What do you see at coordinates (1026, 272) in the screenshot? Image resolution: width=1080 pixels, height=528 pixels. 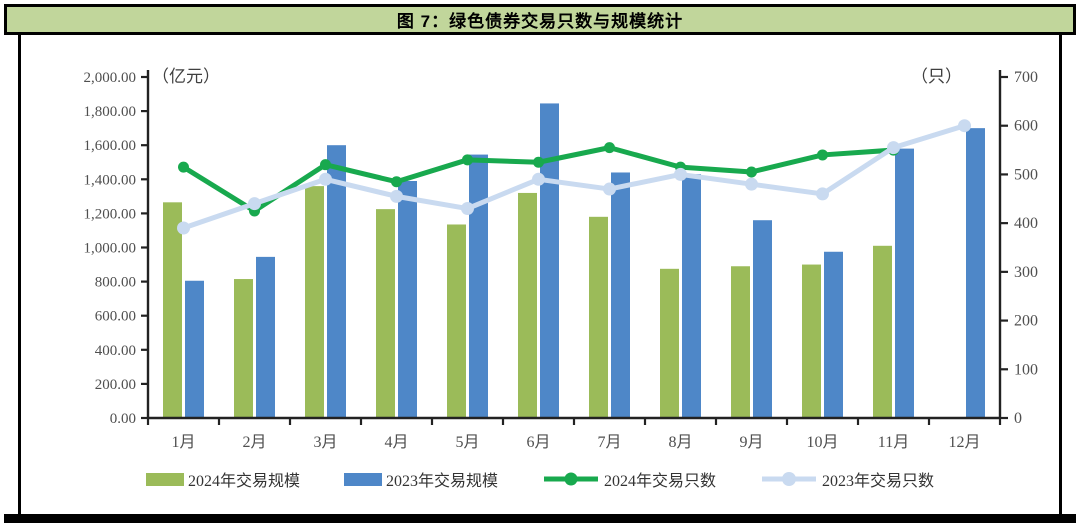 I see `right-axis-tick-label: 300` at bounding box center [1026, 272].